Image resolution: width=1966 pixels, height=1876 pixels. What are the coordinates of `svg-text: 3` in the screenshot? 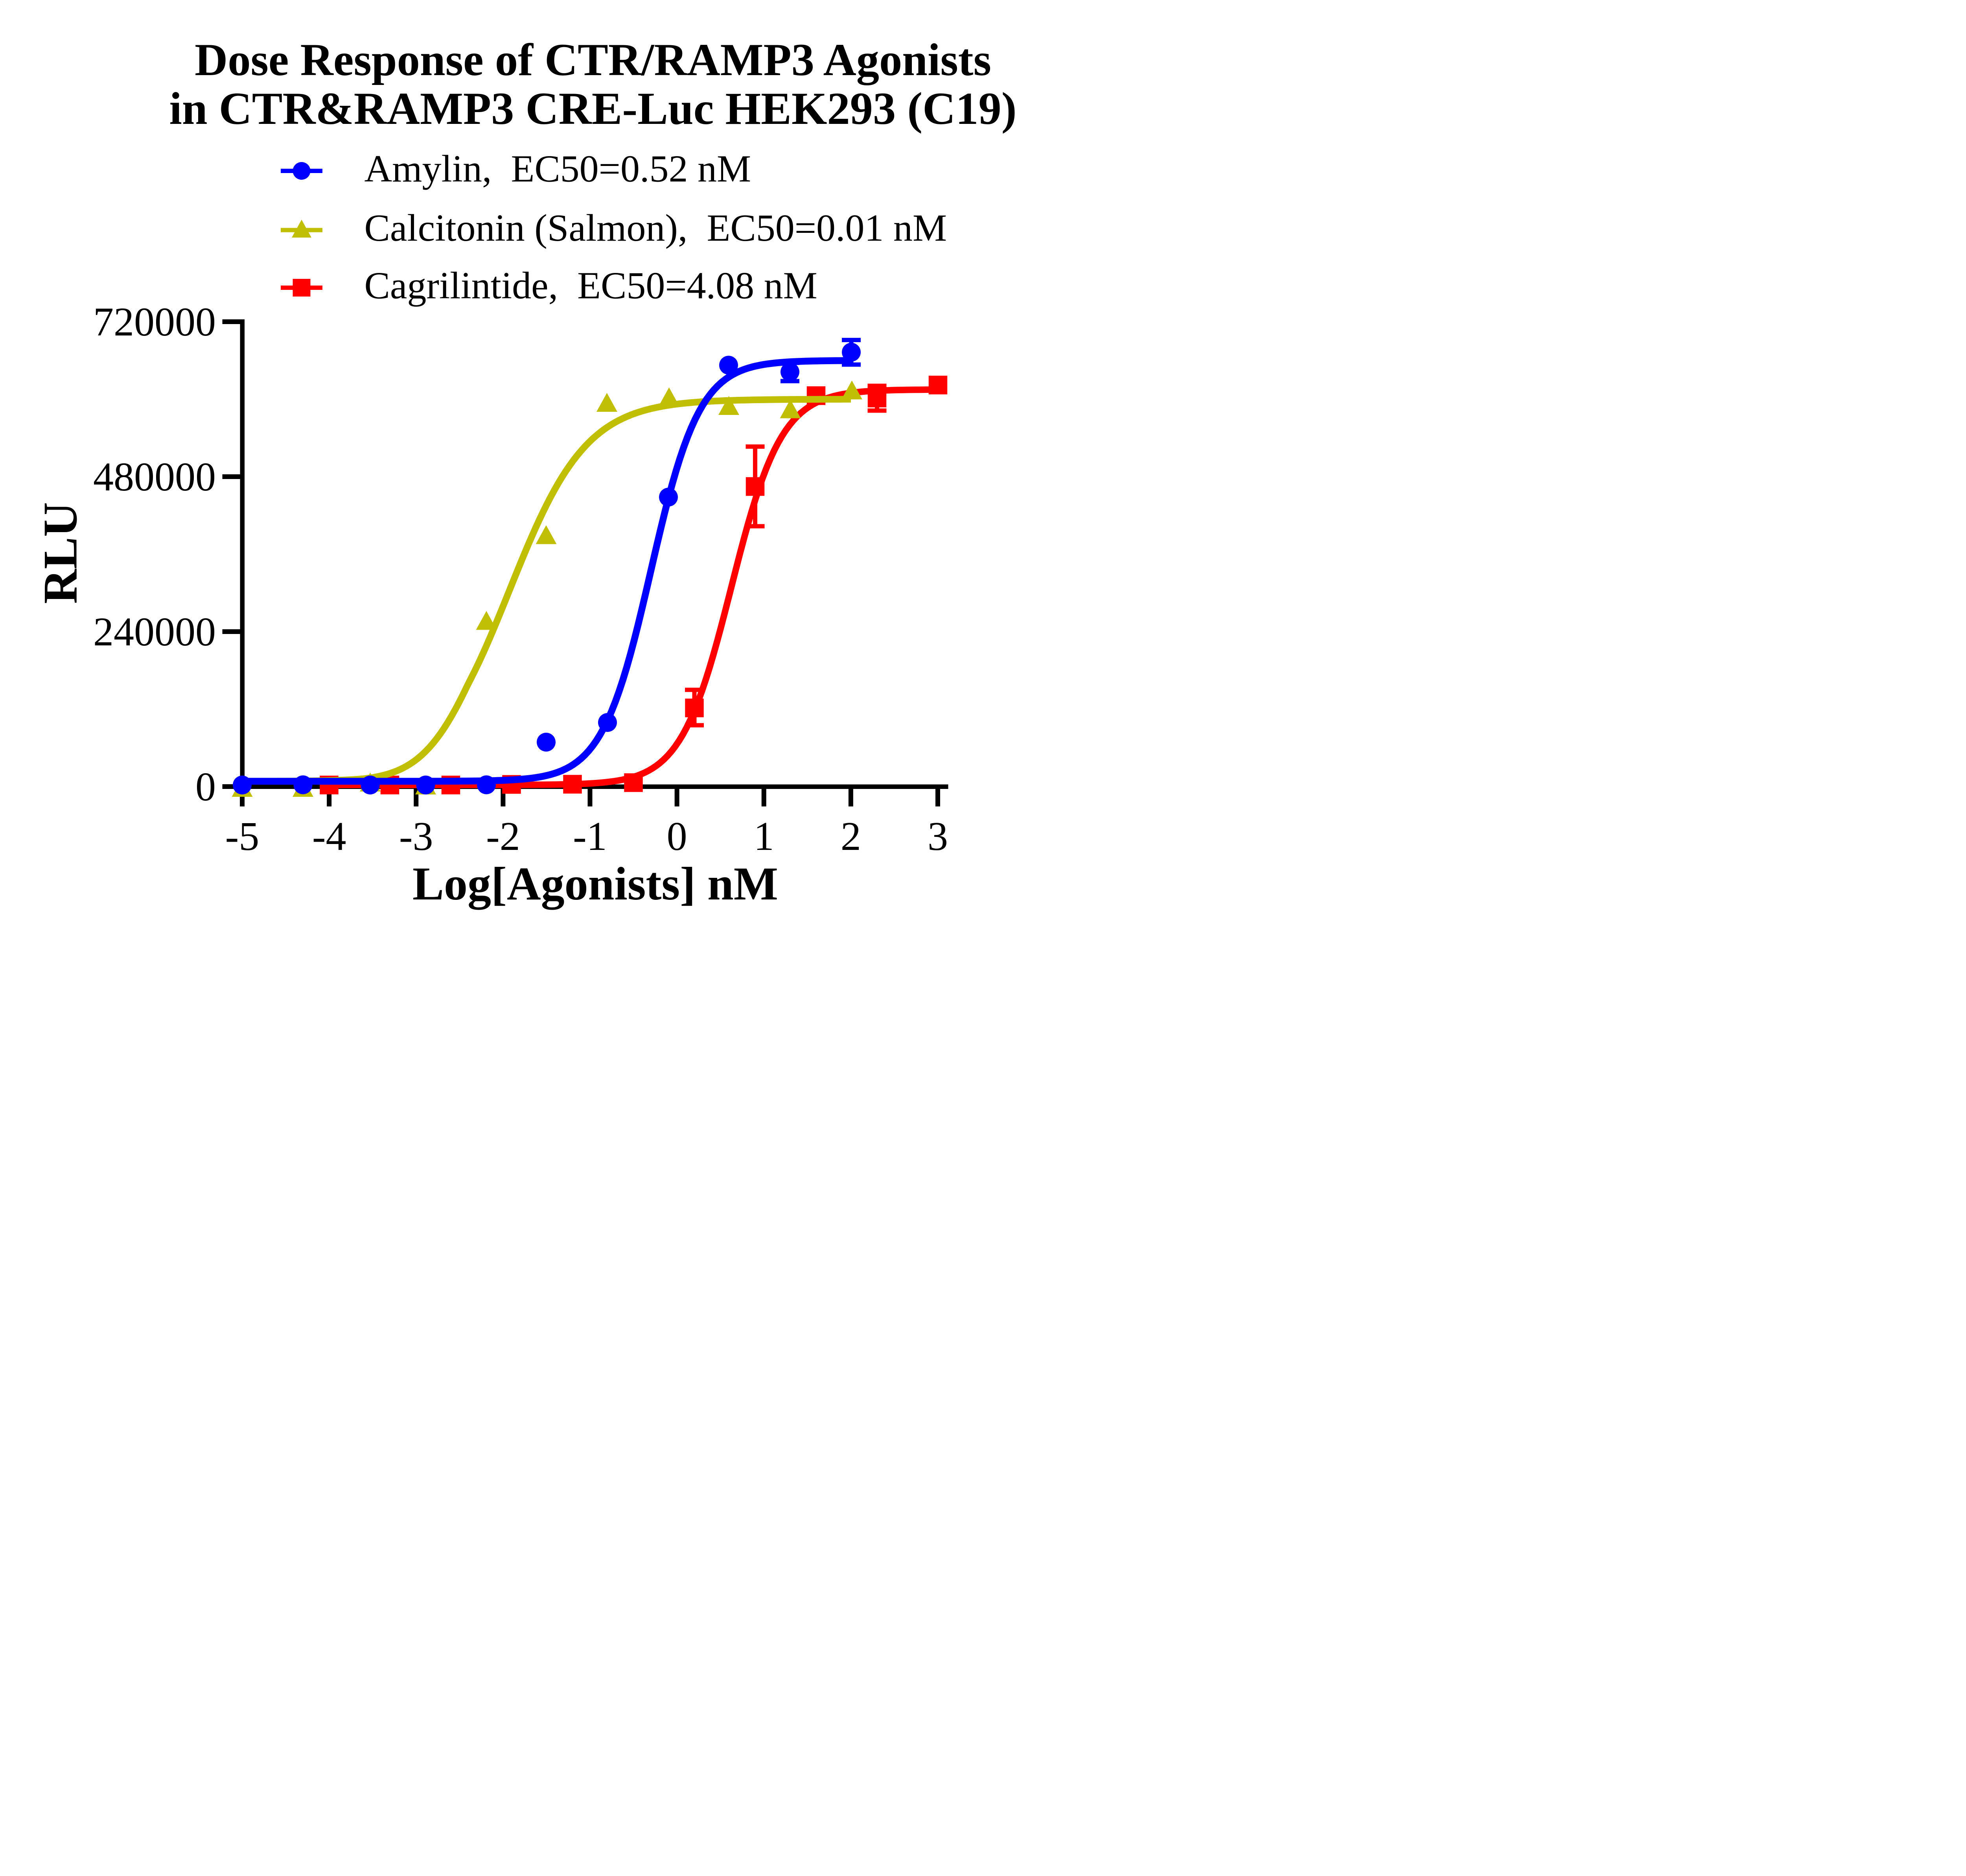 It's located at (938, 836).